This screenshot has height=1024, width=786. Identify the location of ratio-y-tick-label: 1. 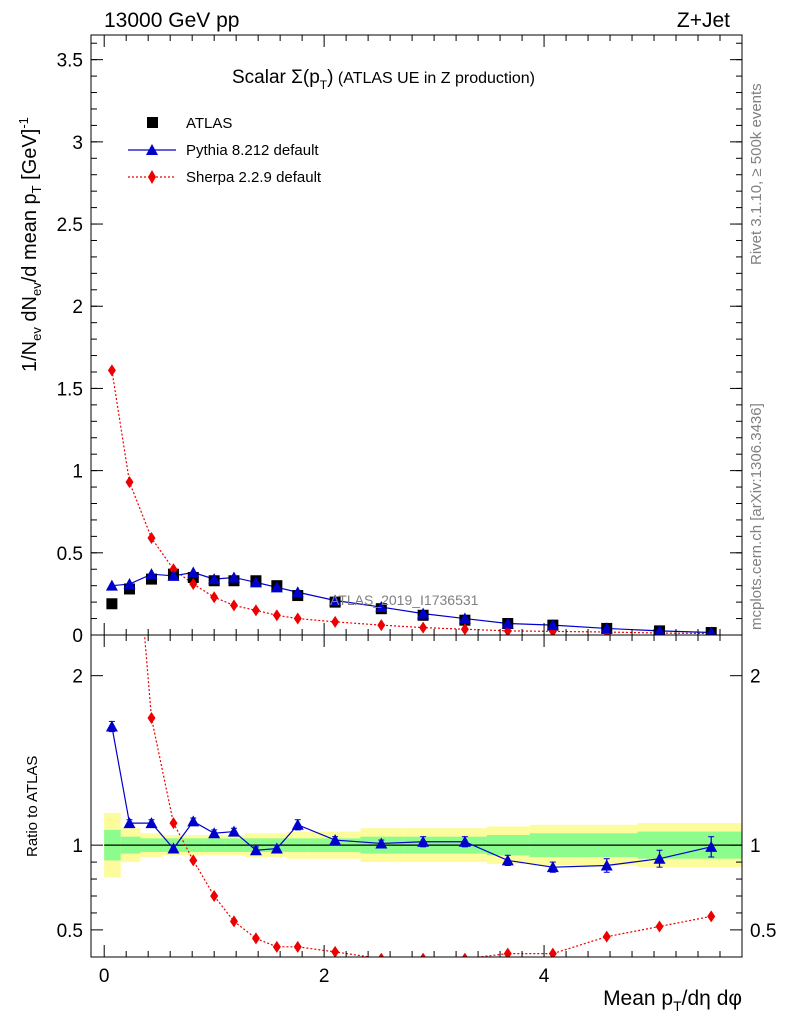
(77, 846).